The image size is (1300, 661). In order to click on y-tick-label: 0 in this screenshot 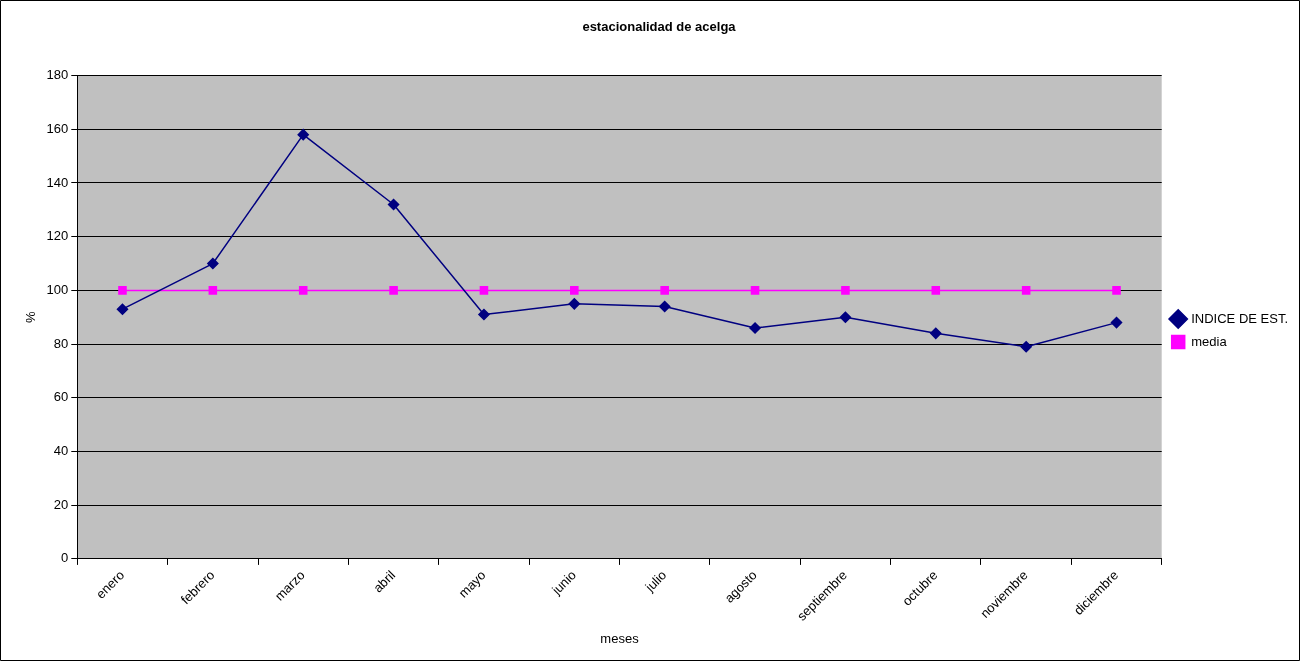, I will do `click(65, 558)`.